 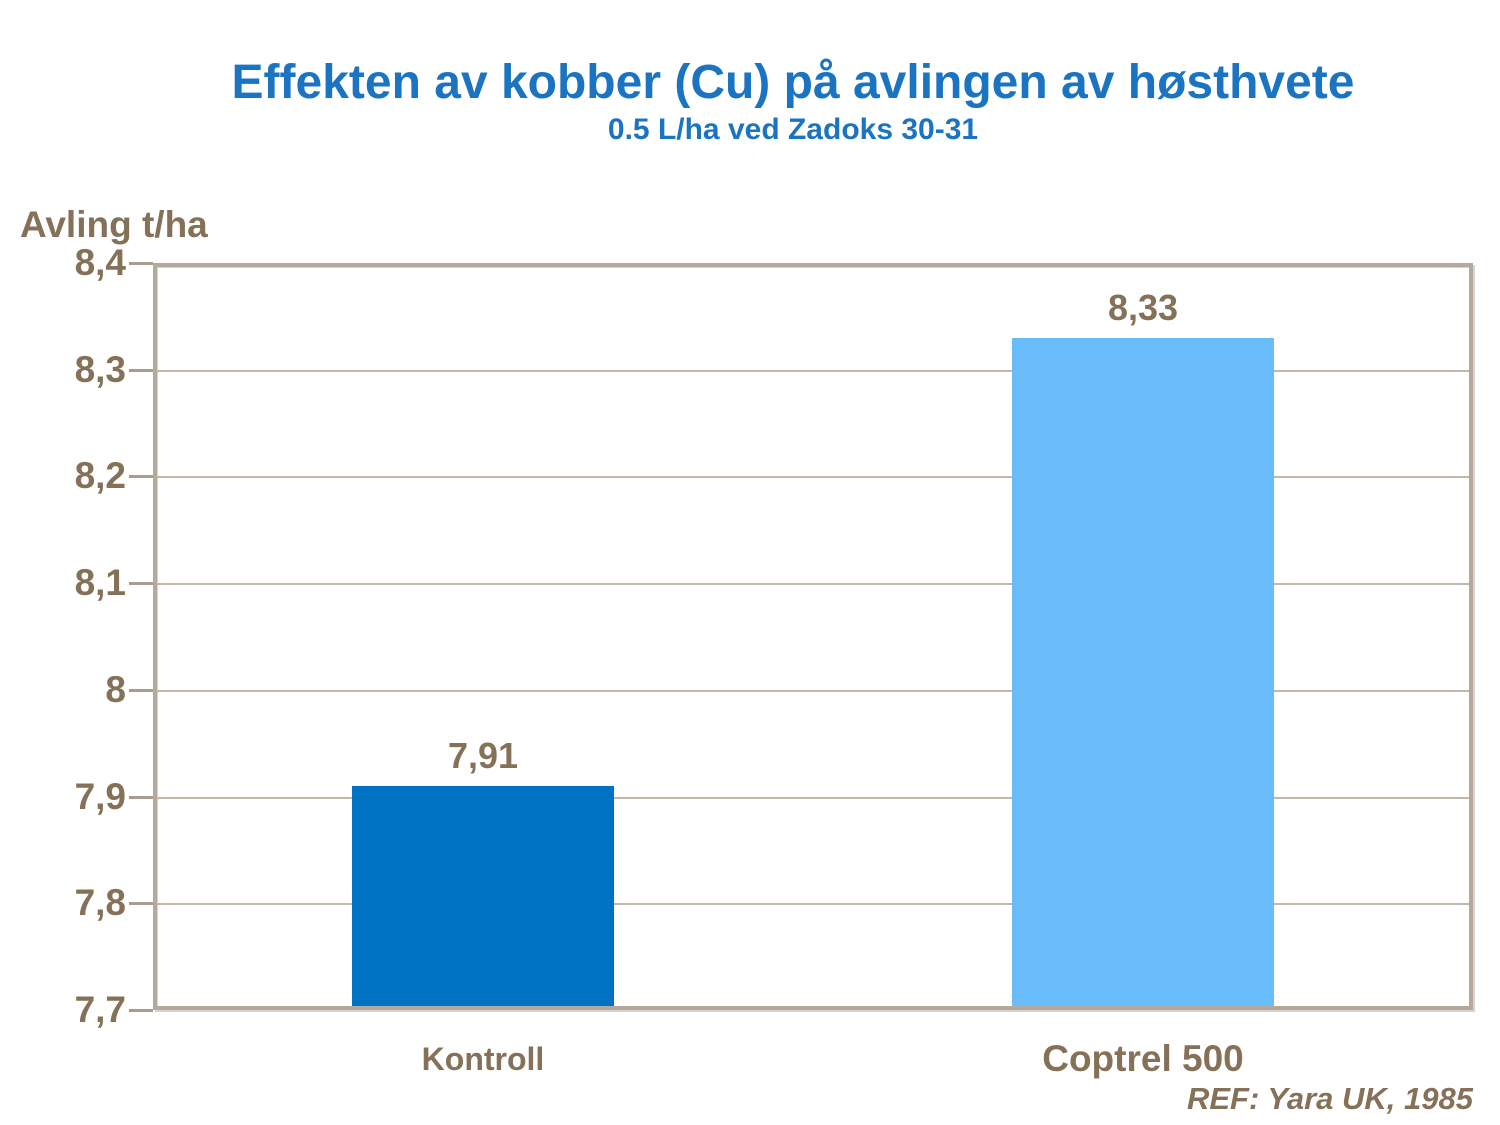 I want to click on y-tick-label: 8, so click(x=115, y=689).